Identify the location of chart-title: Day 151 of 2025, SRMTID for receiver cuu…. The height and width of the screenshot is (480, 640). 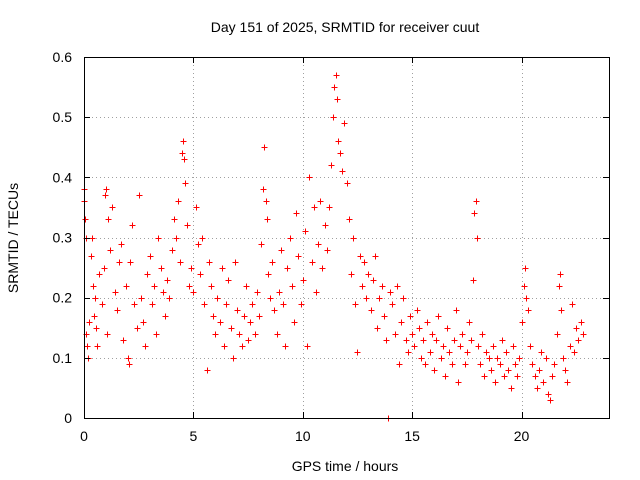
(345, 27).